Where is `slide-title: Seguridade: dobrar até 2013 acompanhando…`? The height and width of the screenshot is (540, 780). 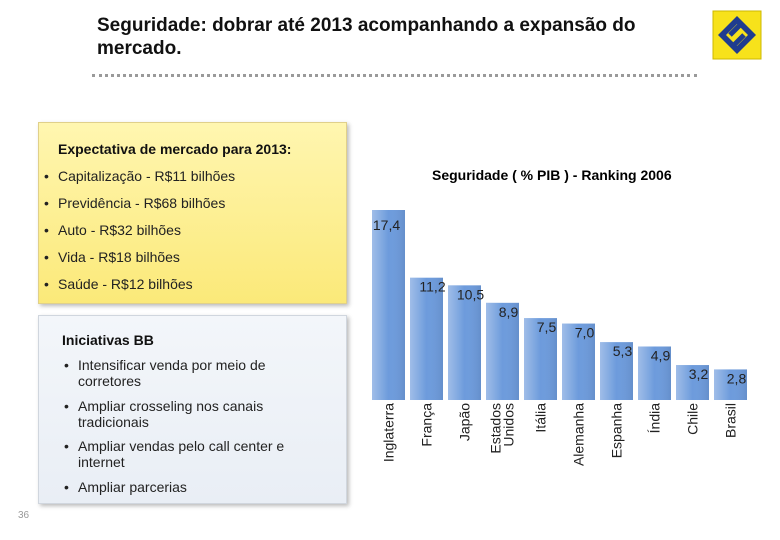 slide-title: Seguridade: dobrar até 2013 acompanhando… is located at coordinates (366, 37).